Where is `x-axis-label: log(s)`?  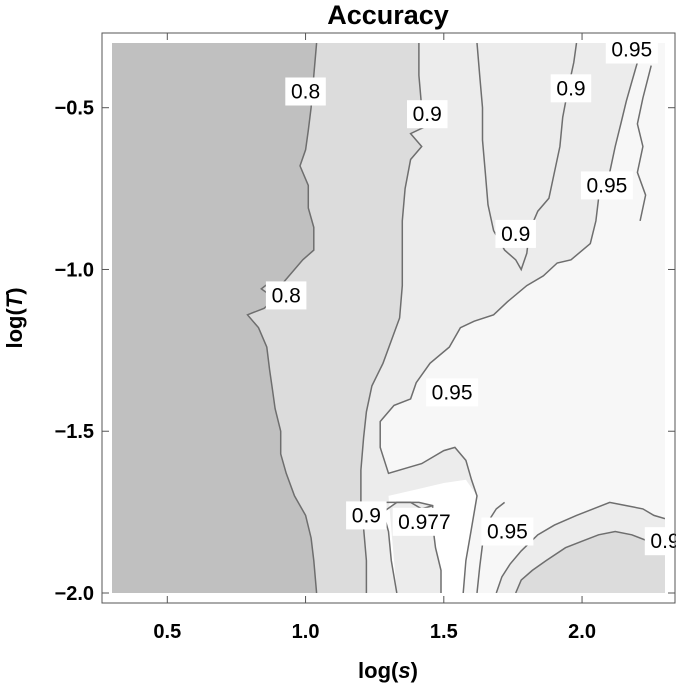 x-axis-label: log(s) is located at coordinates (388, 670).